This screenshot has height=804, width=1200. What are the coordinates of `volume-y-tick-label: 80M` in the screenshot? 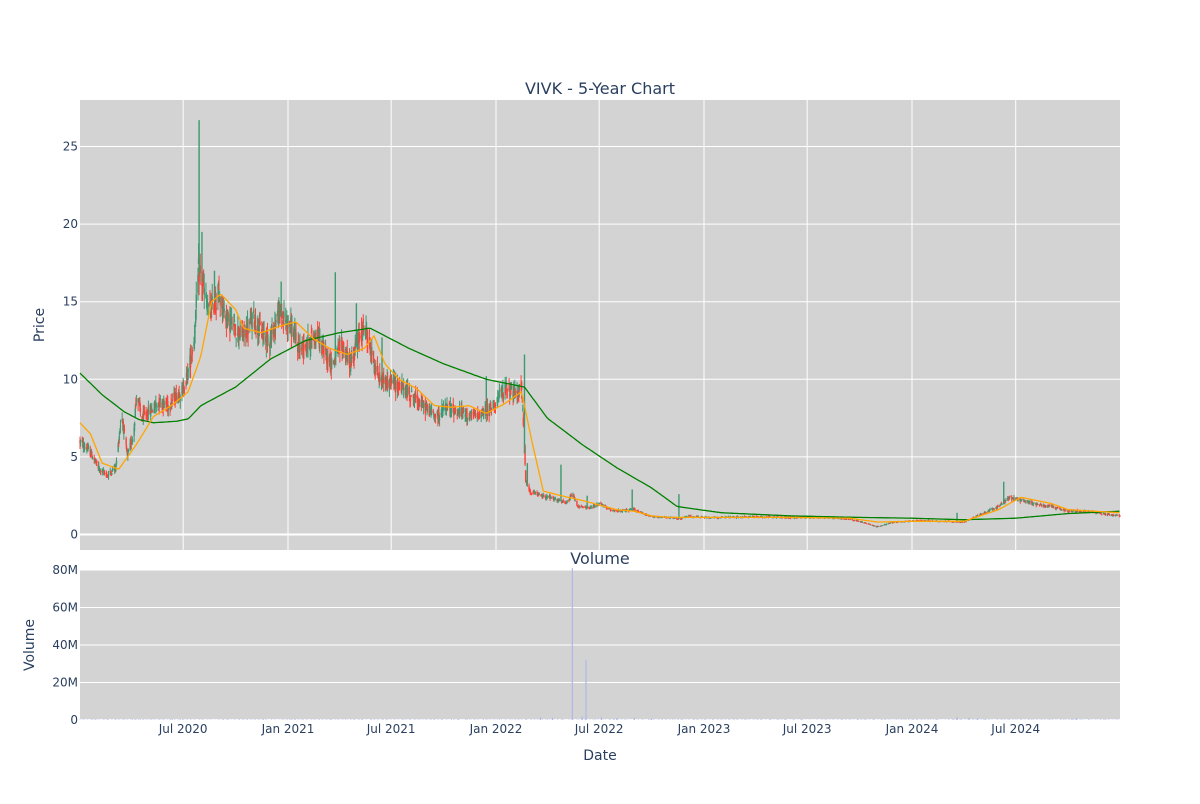 It's located at (65, 570).